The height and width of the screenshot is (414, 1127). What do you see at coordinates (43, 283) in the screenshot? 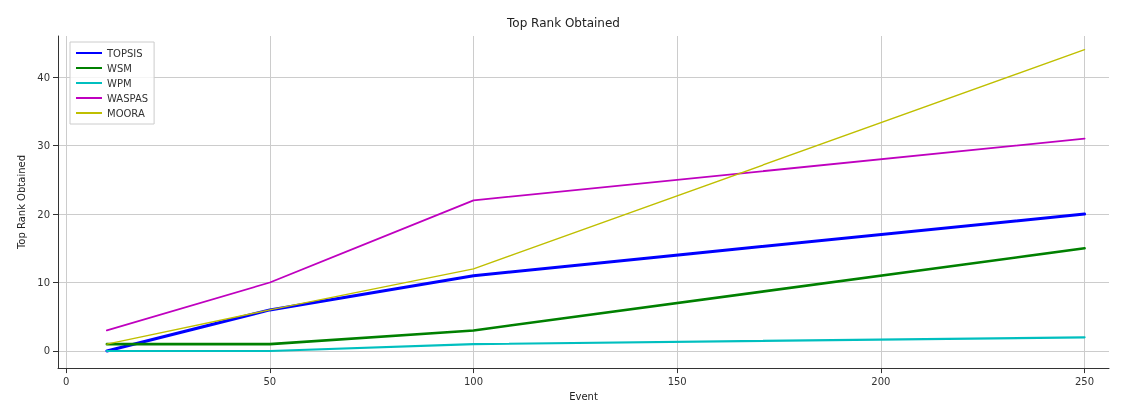
I see `y-tick-label: 10` at bounding box center [43, 283].